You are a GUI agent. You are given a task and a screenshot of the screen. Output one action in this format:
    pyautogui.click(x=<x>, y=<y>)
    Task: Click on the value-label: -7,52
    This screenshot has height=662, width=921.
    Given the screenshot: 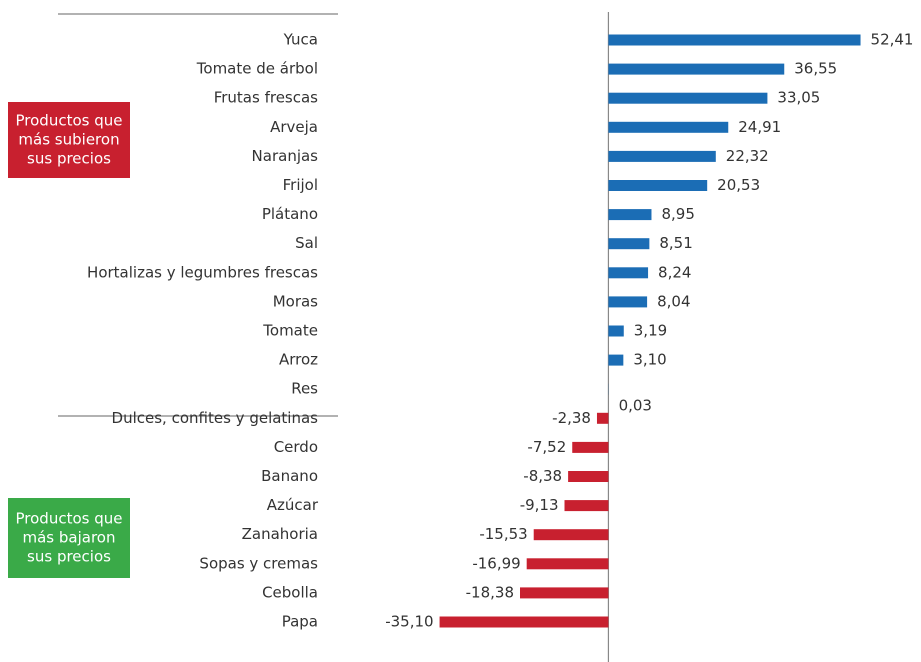 What is the action you would take?
    pyautogui.click(x=546, y=447)
    